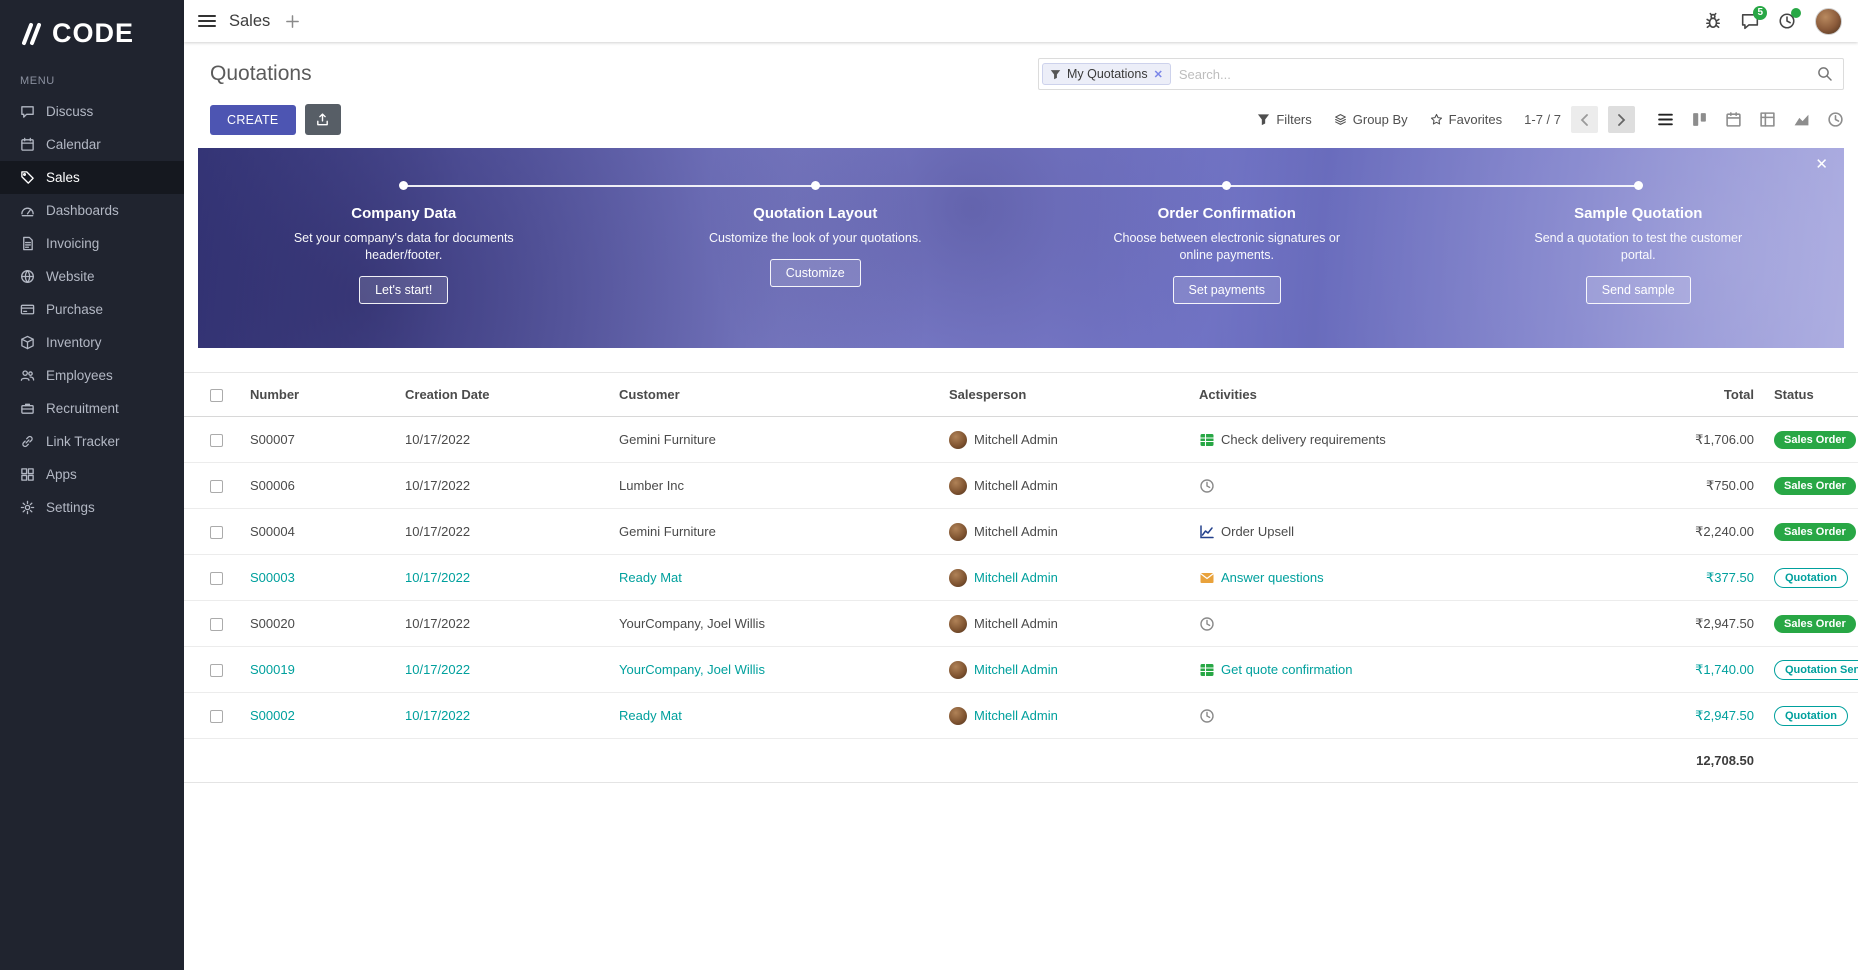  I want to click on add-menu-icon, so click(292, 21).